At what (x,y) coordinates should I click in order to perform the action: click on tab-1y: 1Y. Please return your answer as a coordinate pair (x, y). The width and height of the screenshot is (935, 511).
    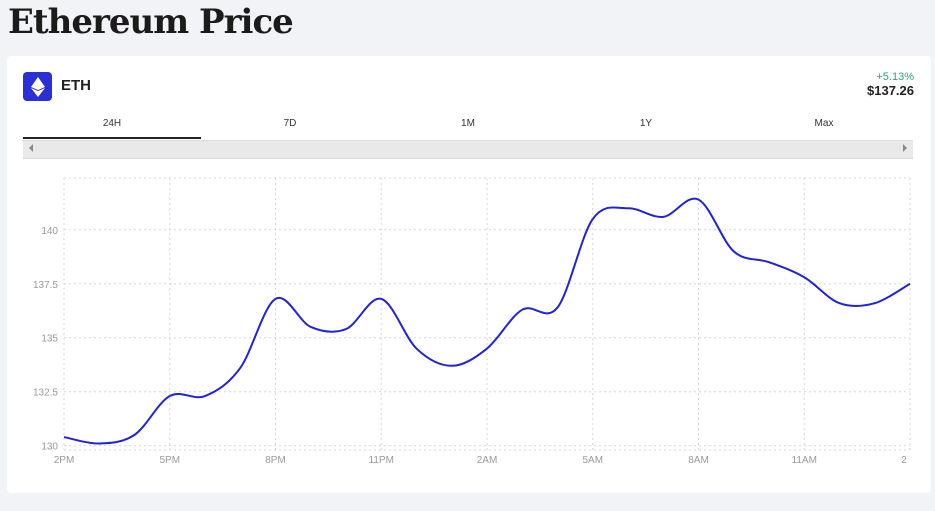
    Looking at the image, I should click on (646, 123).